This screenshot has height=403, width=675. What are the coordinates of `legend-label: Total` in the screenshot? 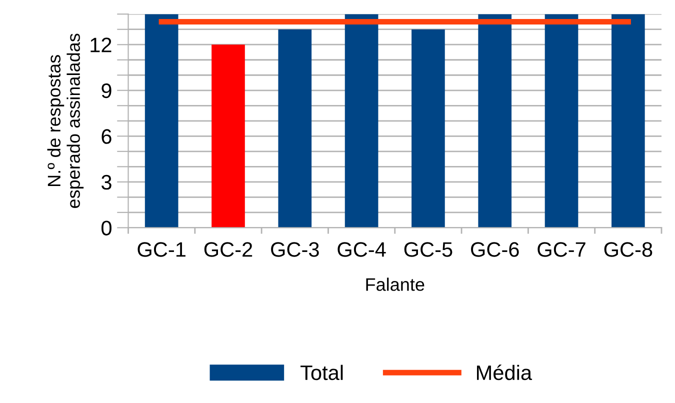 It's located at (321, 372).